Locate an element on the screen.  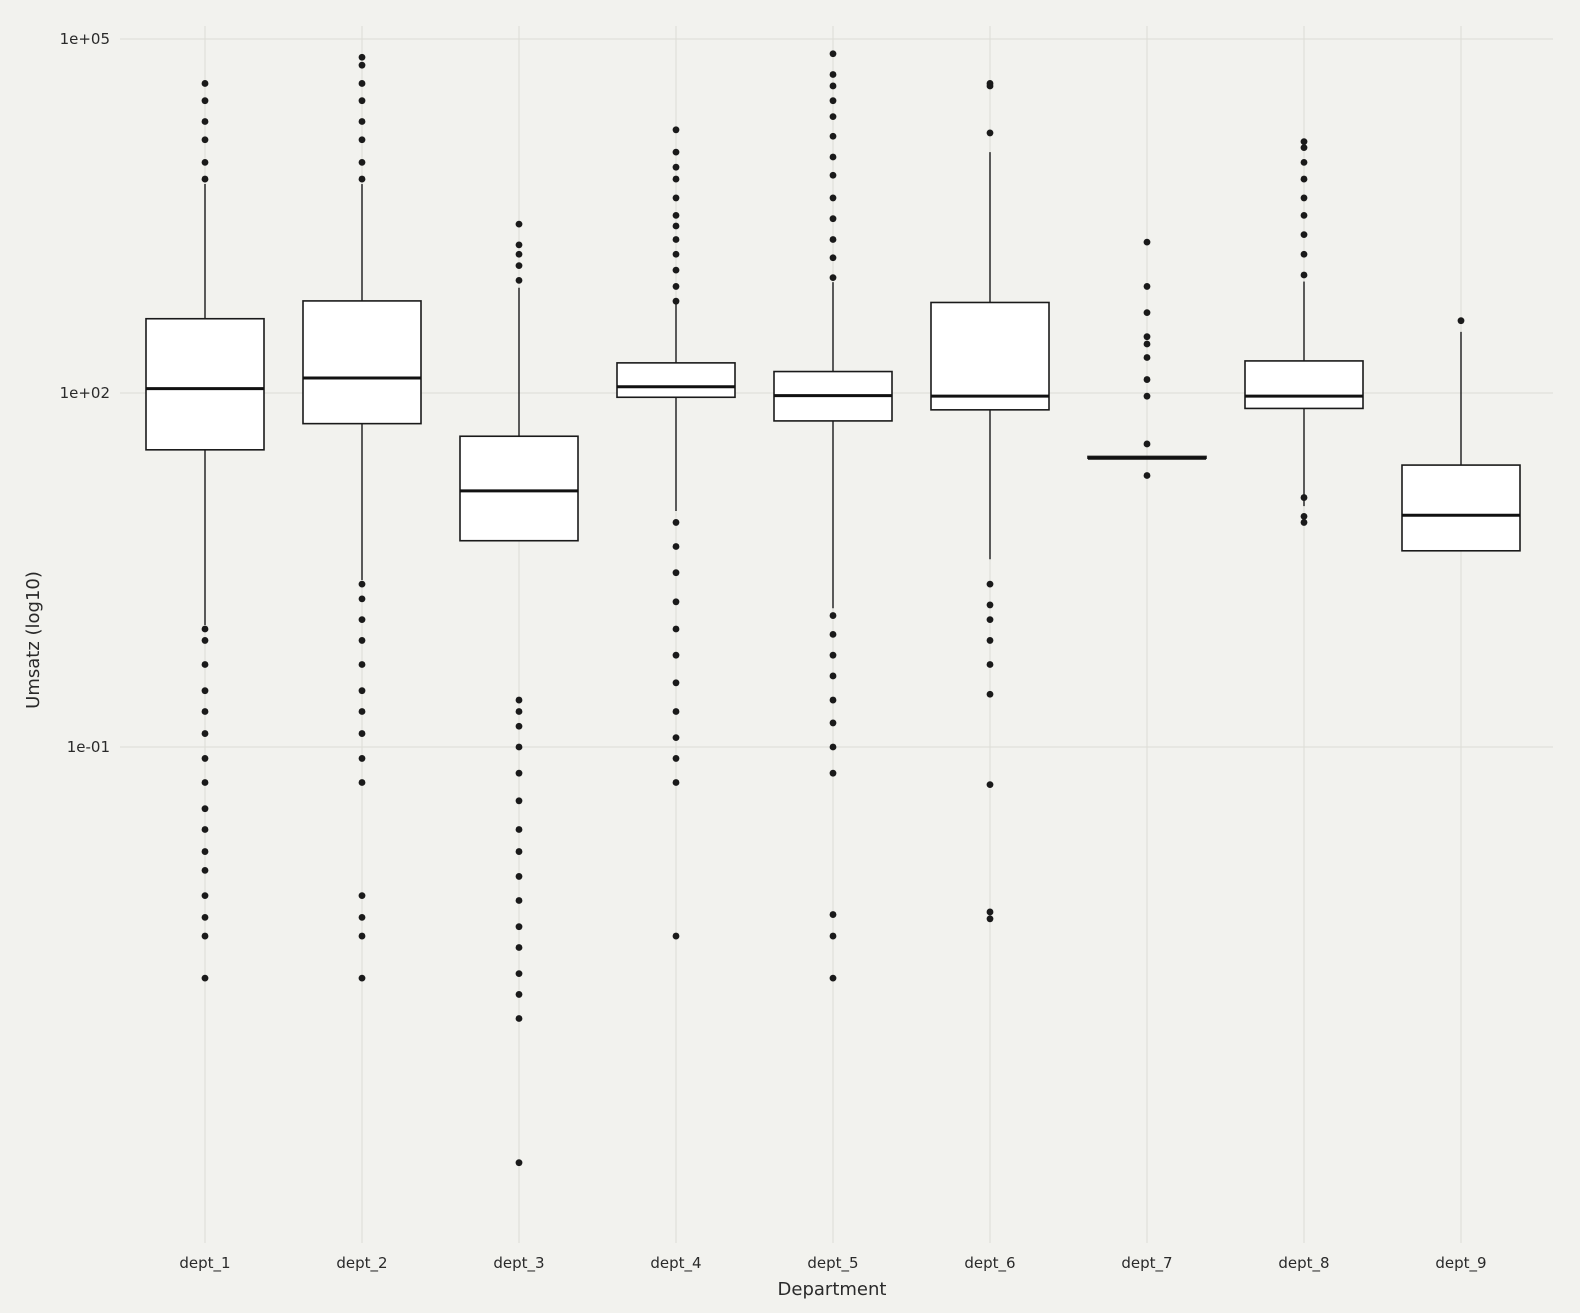
x-tick-label: dept_5 is located at coordinates (832, 1263).